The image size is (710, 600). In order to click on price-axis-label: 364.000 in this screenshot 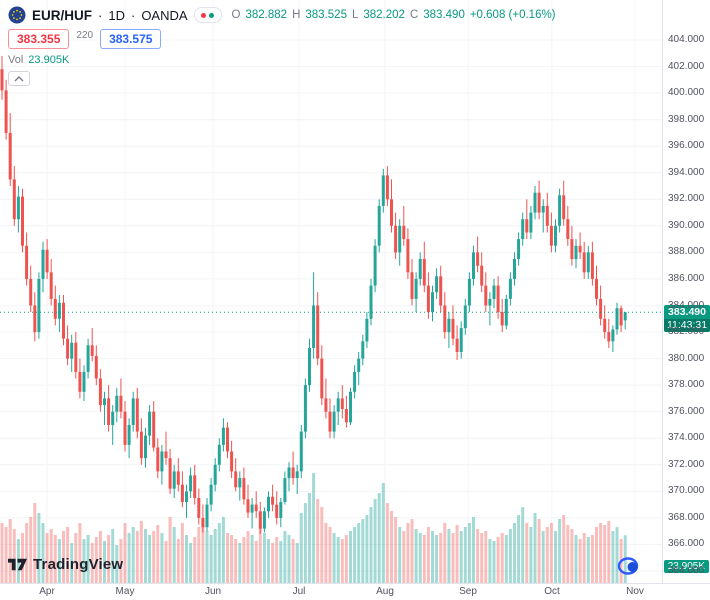, I will do `click(686, 570)`.